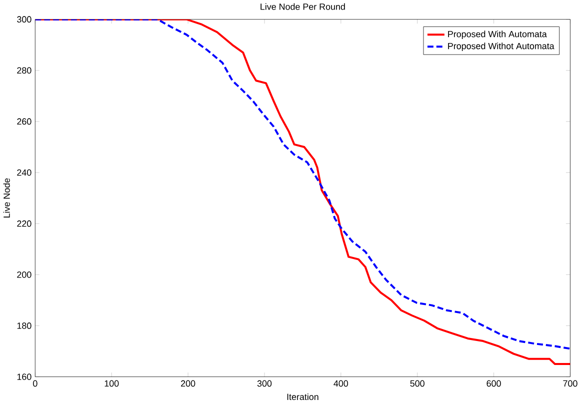 This screenshot has height=403, width=581. What do you see at coordinates (24, 172) in the screenshot?
I see `y-tick-label: 240` at bounding box center [24, 172].